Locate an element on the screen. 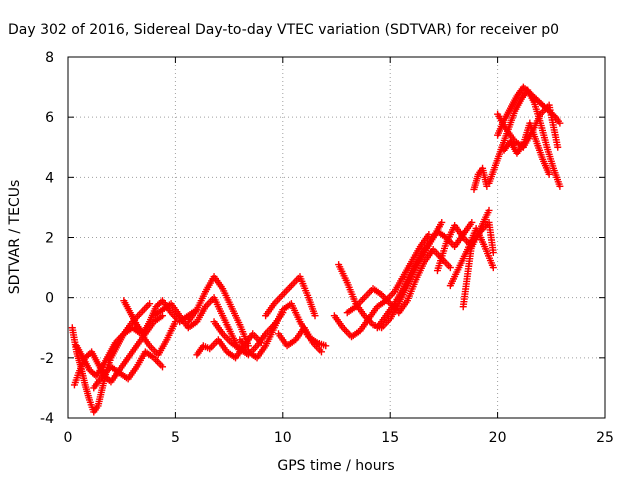  y-tick-label: -2 is located at coordinates (47, 359).